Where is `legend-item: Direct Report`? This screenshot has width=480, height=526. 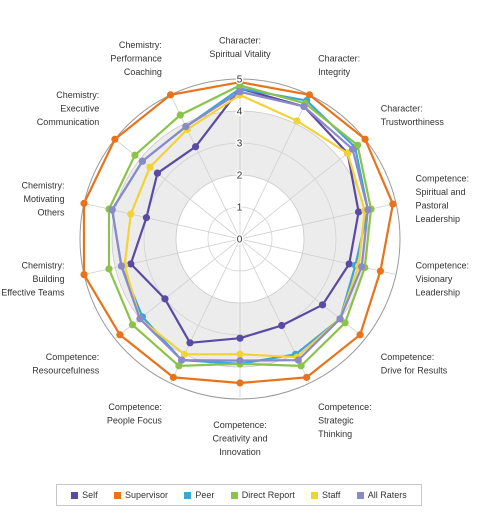
legend-item: Direct Report is located at coordinates (262, 495).